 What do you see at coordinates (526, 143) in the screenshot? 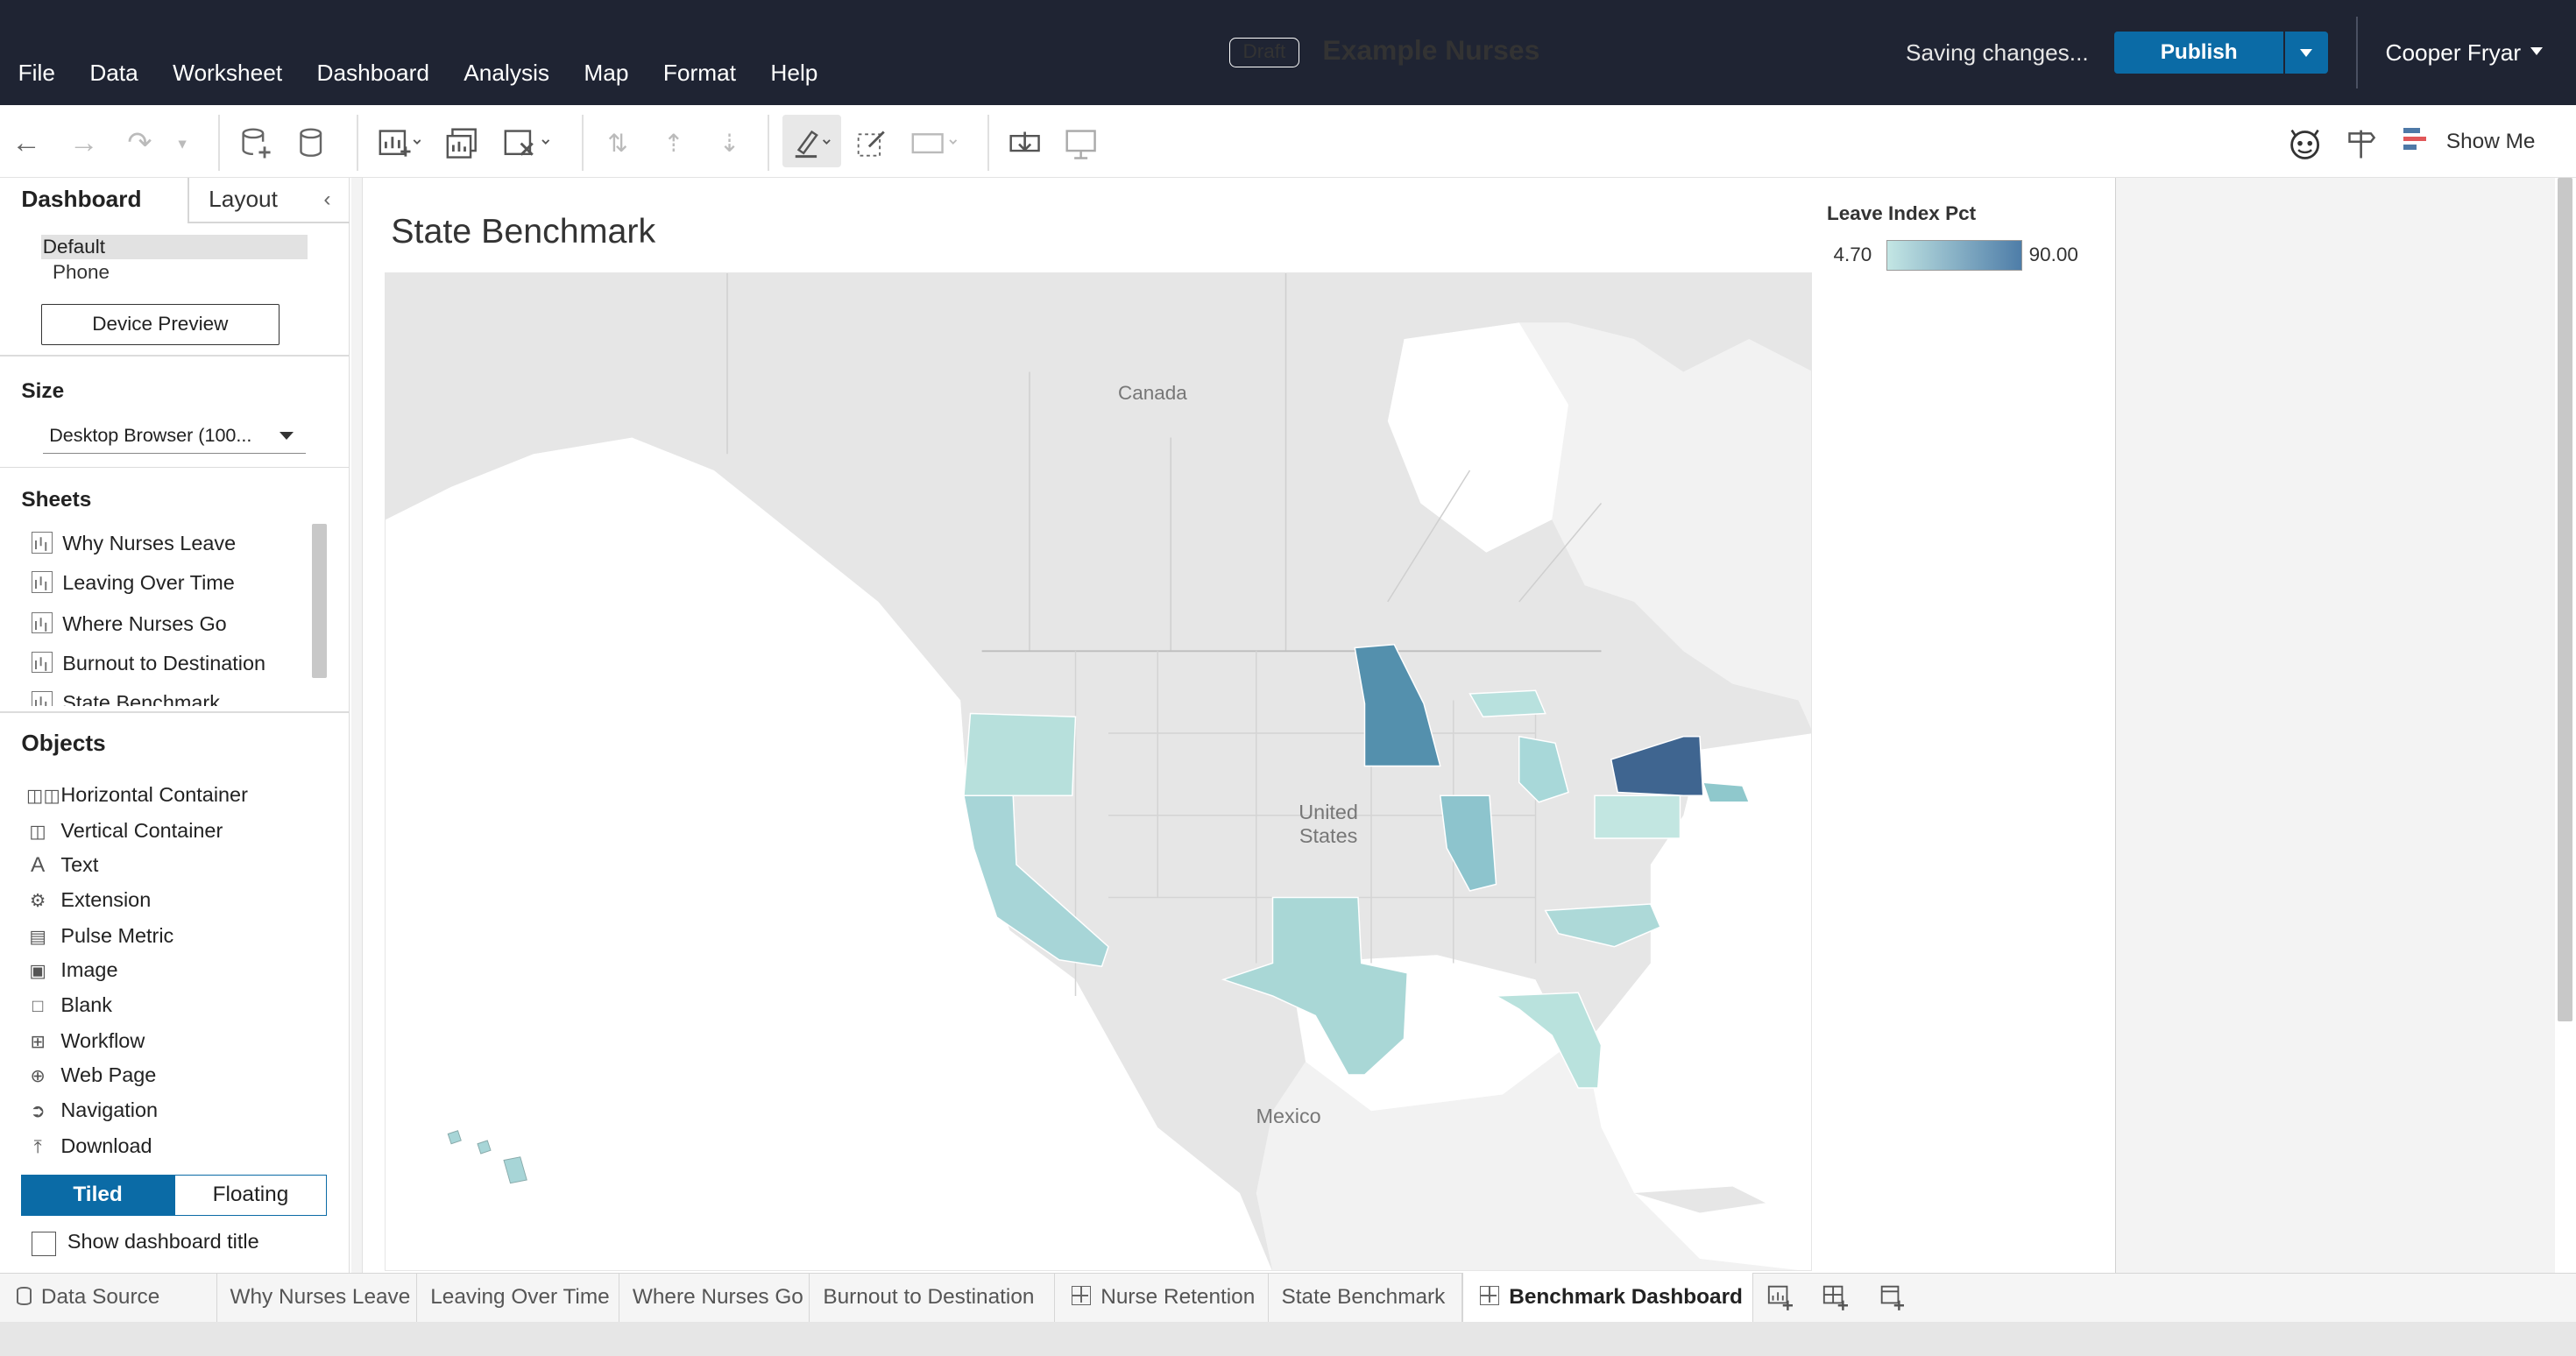
I see `clear-sheet-icon` at bounding box center [526, 143].